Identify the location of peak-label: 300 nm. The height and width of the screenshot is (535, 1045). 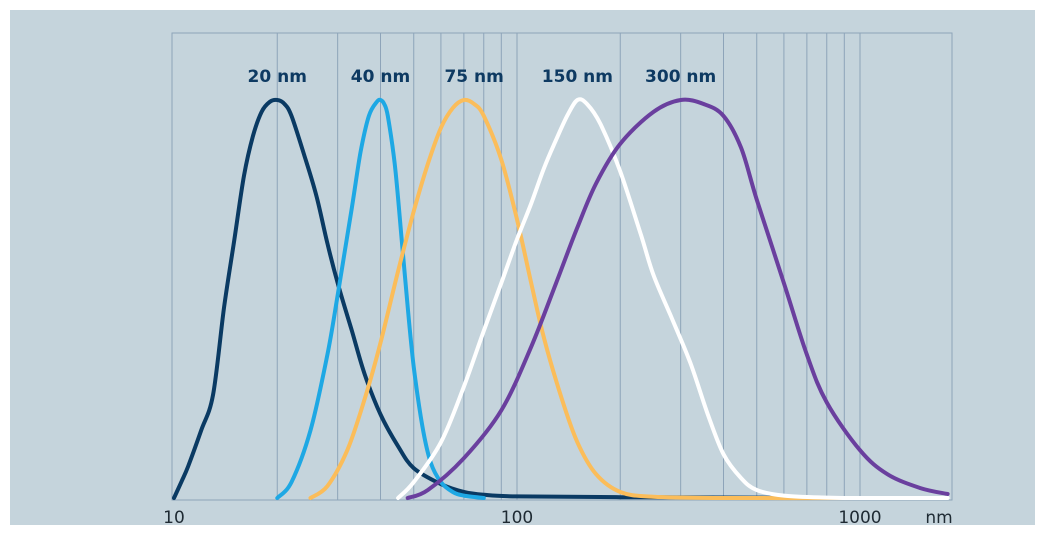
(680, 77).